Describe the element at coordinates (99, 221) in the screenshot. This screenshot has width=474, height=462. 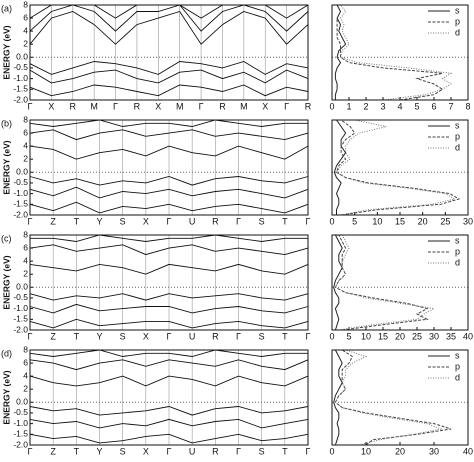
I see `x-tick-label: Y` at that location.